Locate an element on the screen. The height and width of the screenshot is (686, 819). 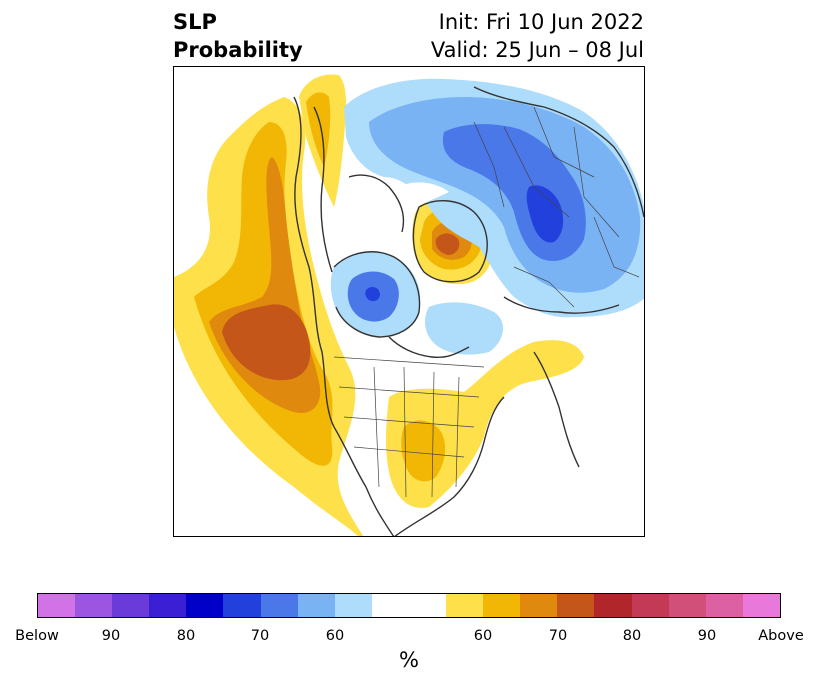
colorbar is located at coordinates (409, 605).